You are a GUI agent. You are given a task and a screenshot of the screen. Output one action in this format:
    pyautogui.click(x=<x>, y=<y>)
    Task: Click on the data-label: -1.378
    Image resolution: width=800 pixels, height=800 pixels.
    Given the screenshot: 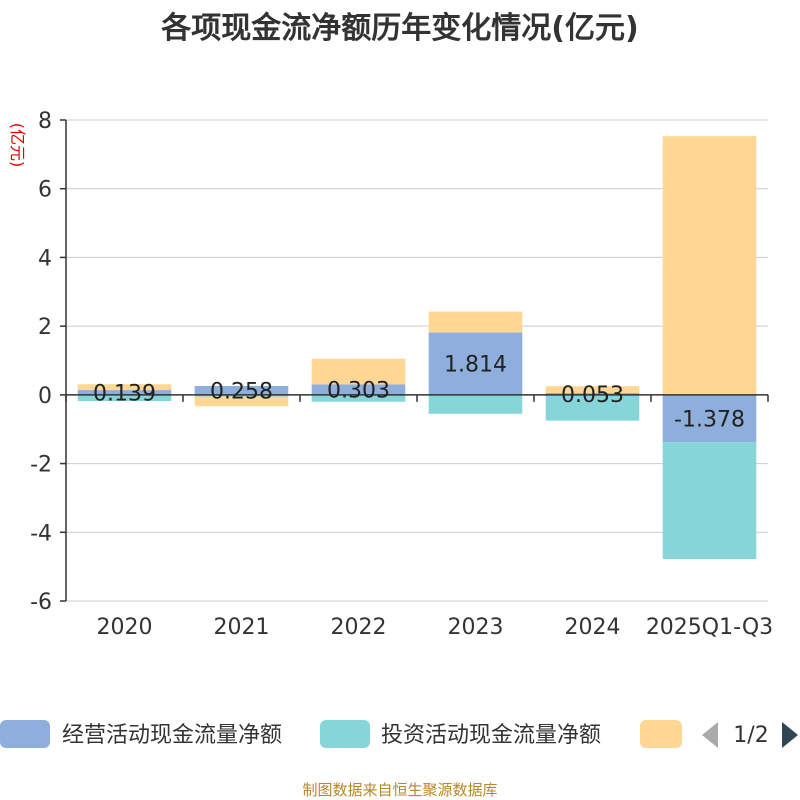 What is the action you would take?
    pyautogui.click(x=709, y=420)
    